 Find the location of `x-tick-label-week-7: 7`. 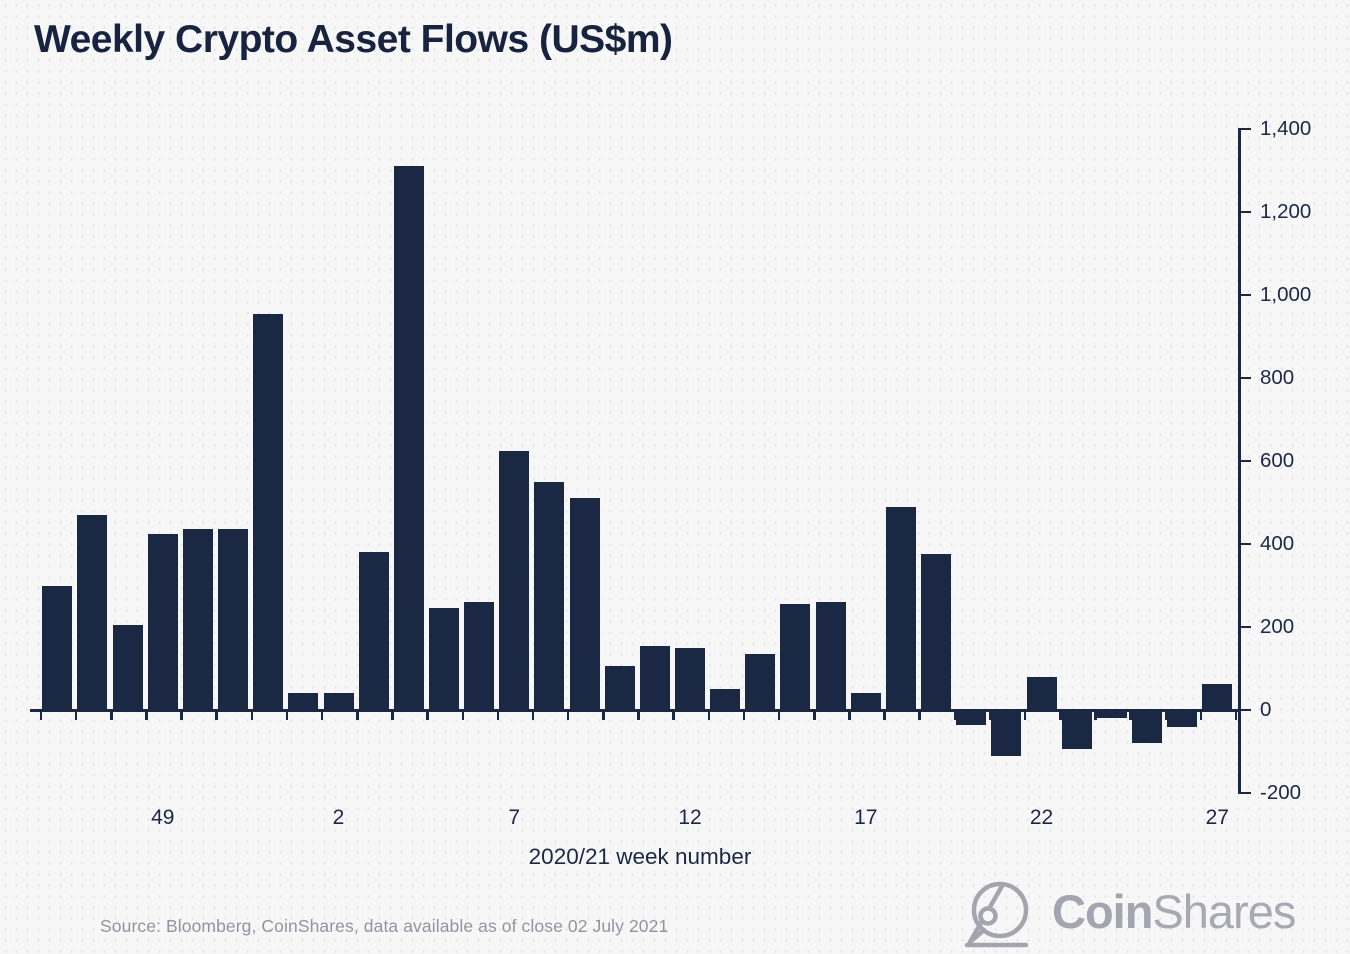

x-tick-label-week-7: 7 is located at coordinates (514, 817).